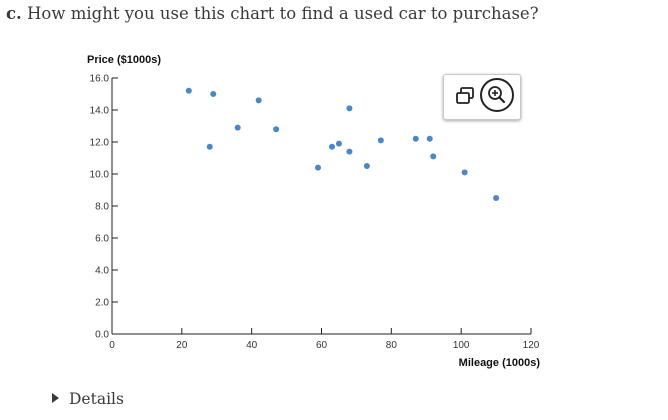 The height and width of the screenshot is (420, 668). I want to click on x-tick-label: 100, so click(461, 345).